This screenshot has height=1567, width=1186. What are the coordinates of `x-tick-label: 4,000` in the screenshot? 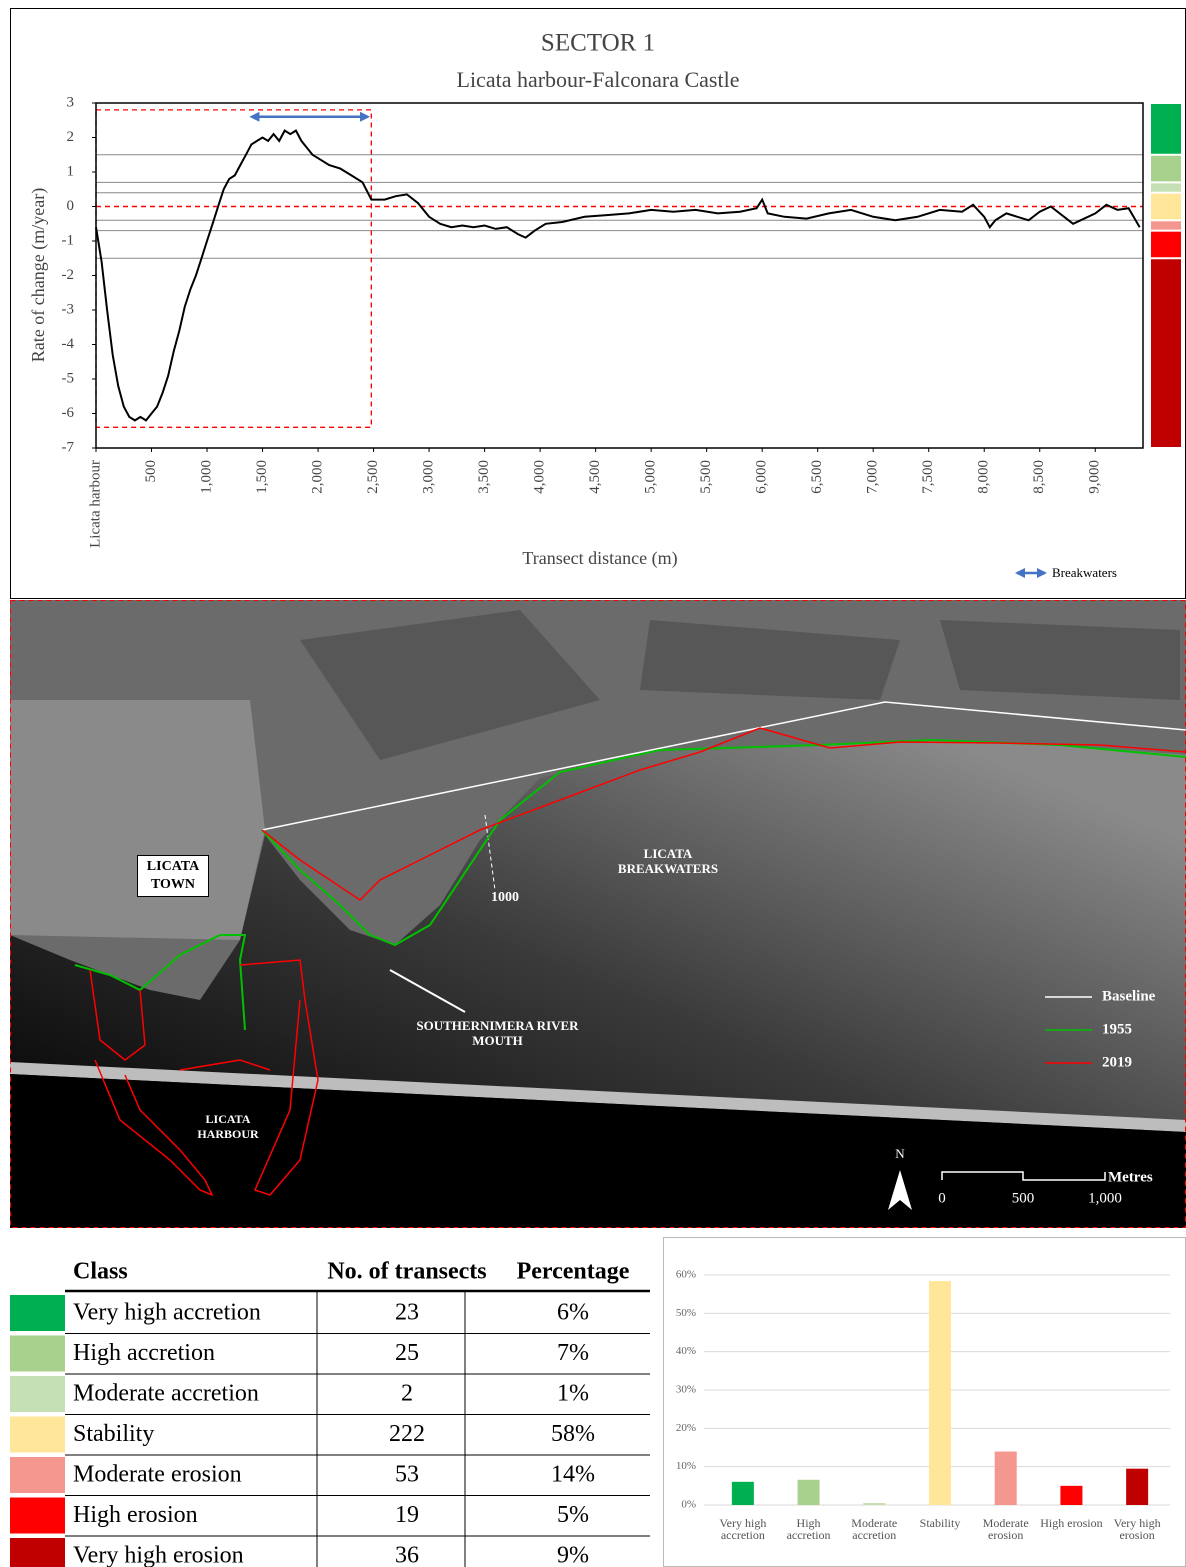 It's located at (540, 477).